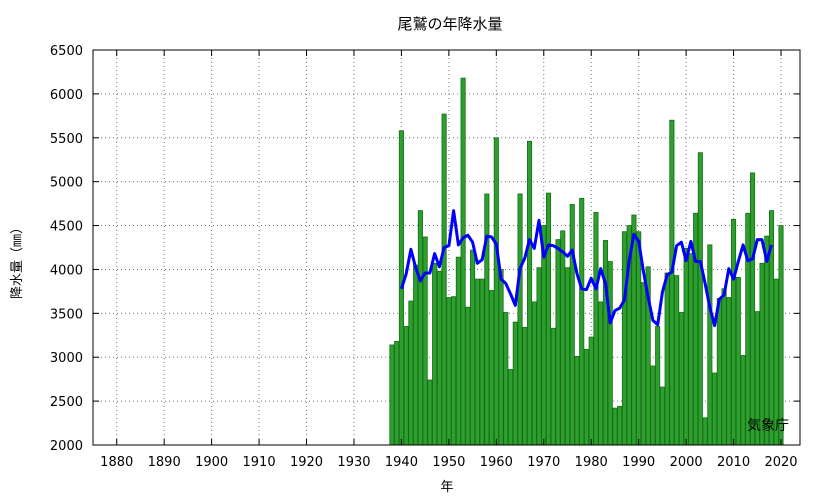 The image size is (833, 498). What do you see at coordinates (66, 402) in the screenshot?
I see `y-tick-label: 2500` at bounding box center [66, 402].